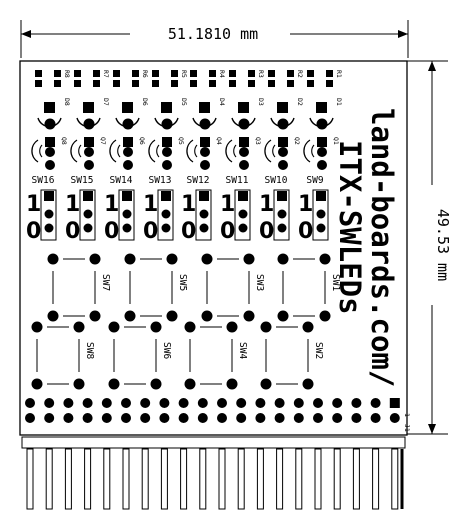 This screenshot has height=514, width=465. What do you see at coordinates (189, 78) in the screenshot?
I see `resistor-row: R8 R7 R6 R5 R4 R3 R2 R1` at bounding box center [189, 78].